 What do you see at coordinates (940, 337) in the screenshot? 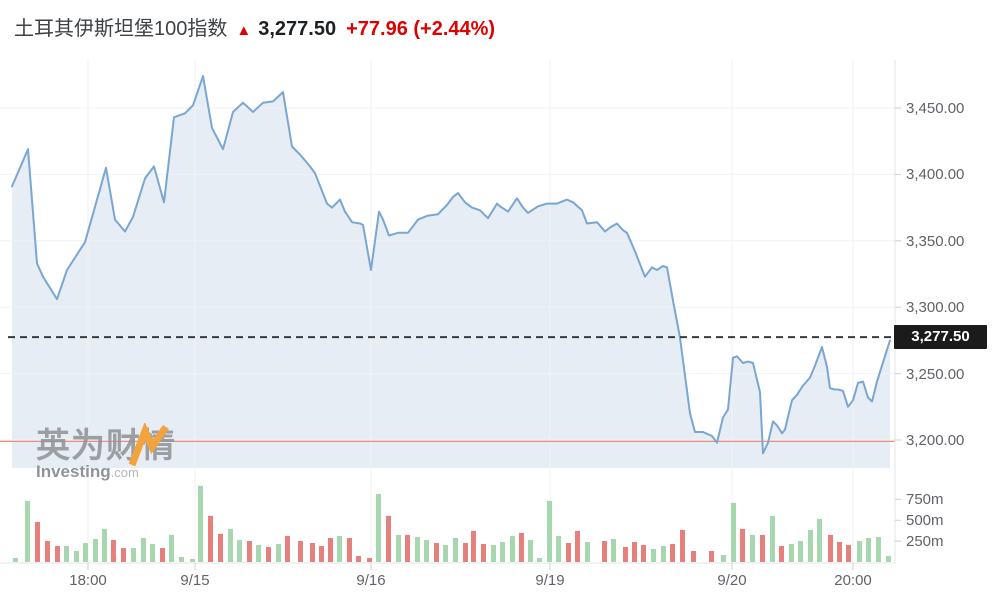
I see `last-price-badge: 3,277.50` at bounding box center [940, 337].